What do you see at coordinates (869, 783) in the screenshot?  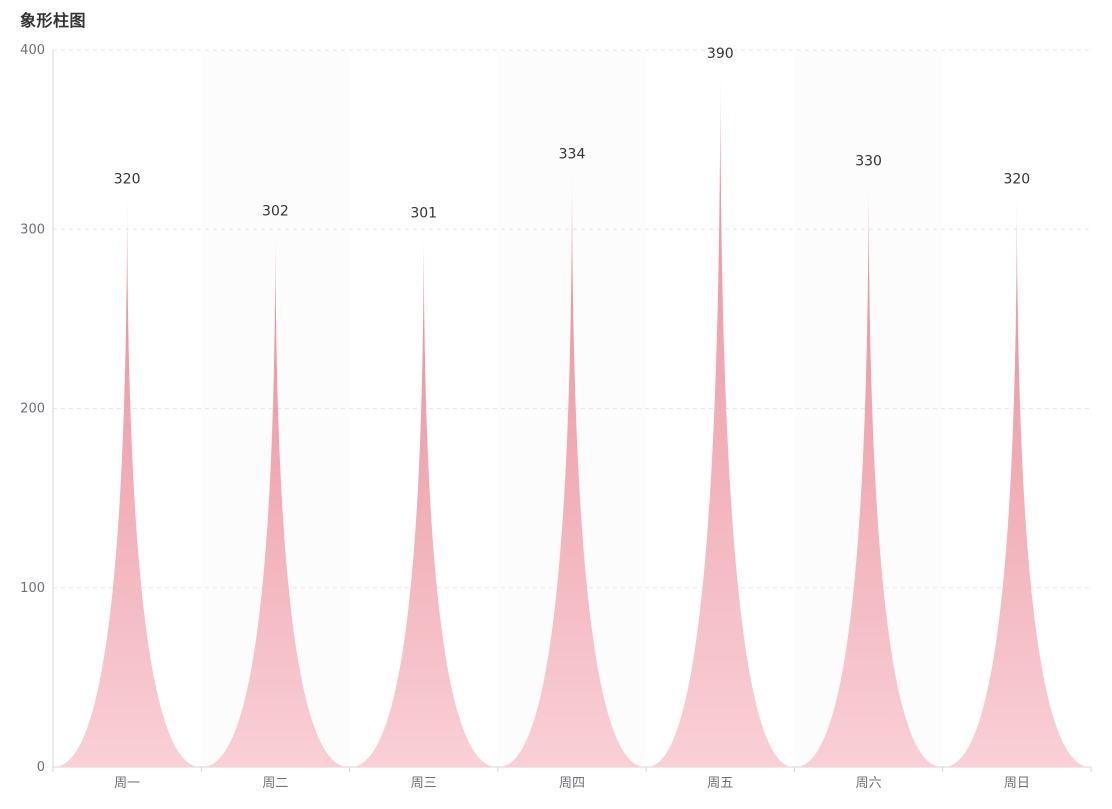 I see `x-tick-label: 周六` at bounding box center [869, 783].